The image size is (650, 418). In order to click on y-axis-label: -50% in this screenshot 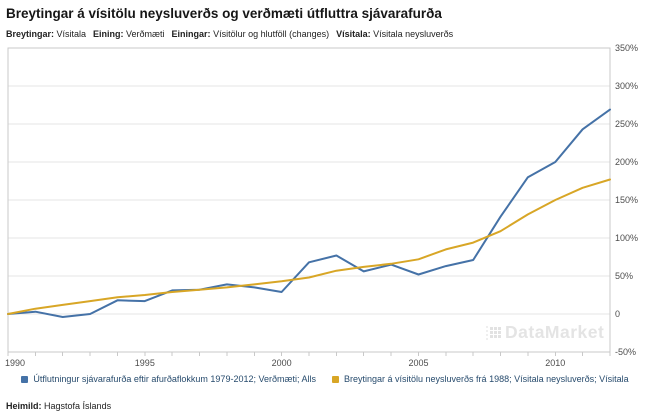, I will do `click(625, 352)`.